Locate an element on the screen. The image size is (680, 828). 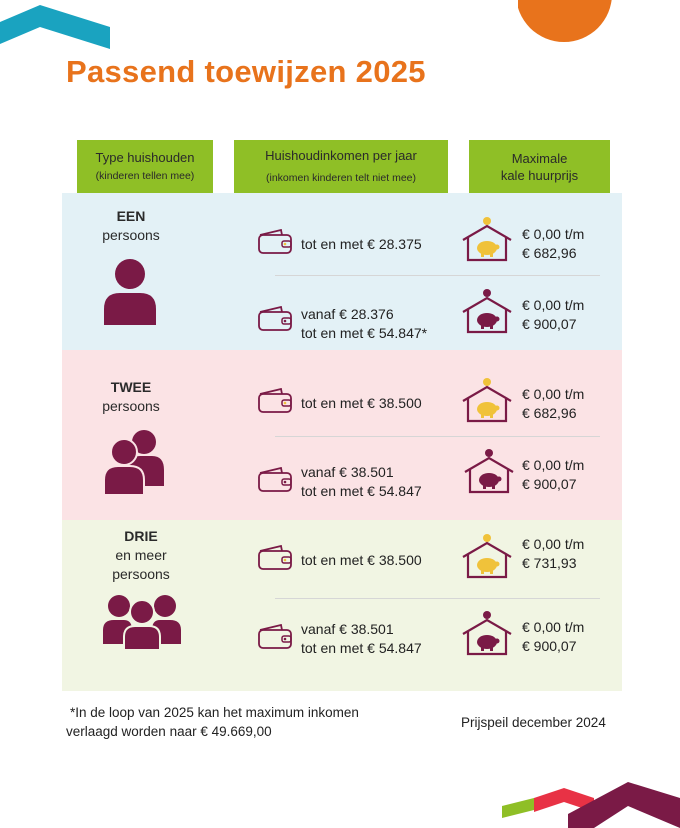
header-max-rent: Maximale kale huurprijs is located at coordinates (539, 166).